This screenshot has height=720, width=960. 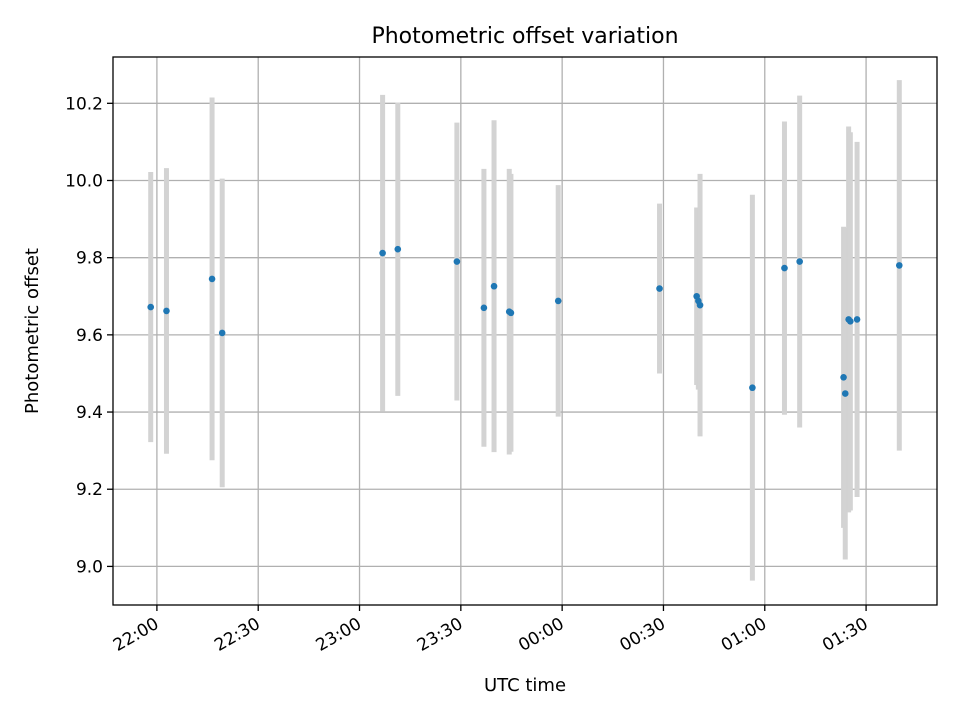 What do you see at coordinates (89, 259) in the screenshot?
I see `y-tick-label: 9.8` at bounding box center [89, 259].